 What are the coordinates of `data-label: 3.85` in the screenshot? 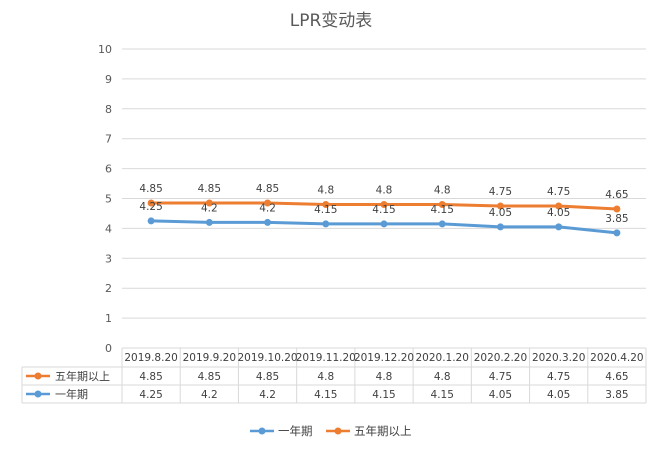 It's located at (616, 219).